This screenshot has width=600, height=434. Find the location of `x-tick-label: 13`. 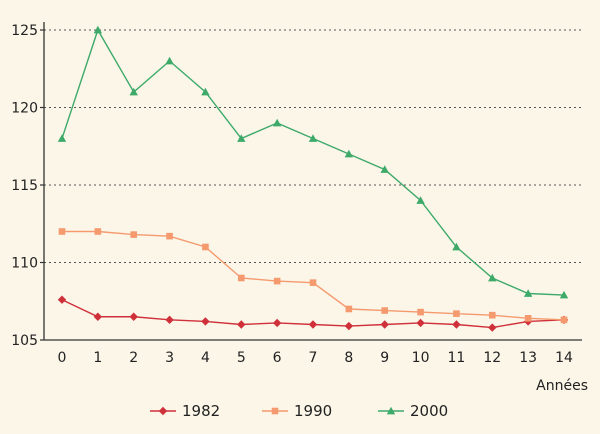

x-tick-label: 13 is located at coordinates (528, 358).